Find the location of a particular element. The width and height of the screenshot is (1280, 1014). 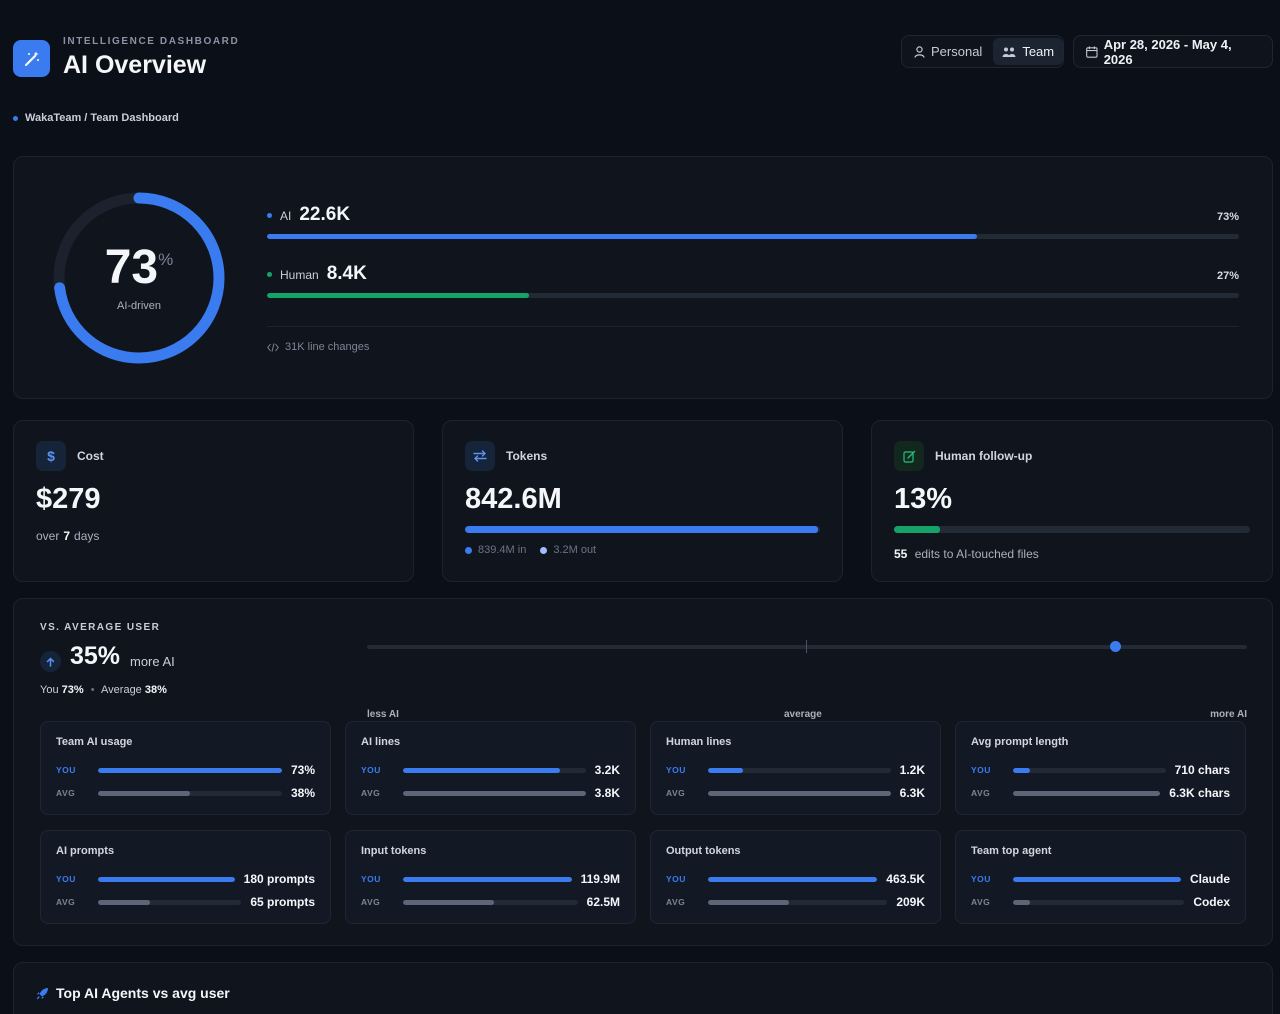

top-agents-card: Top AI Agents vs avg user is located at coordinates (643, 988).